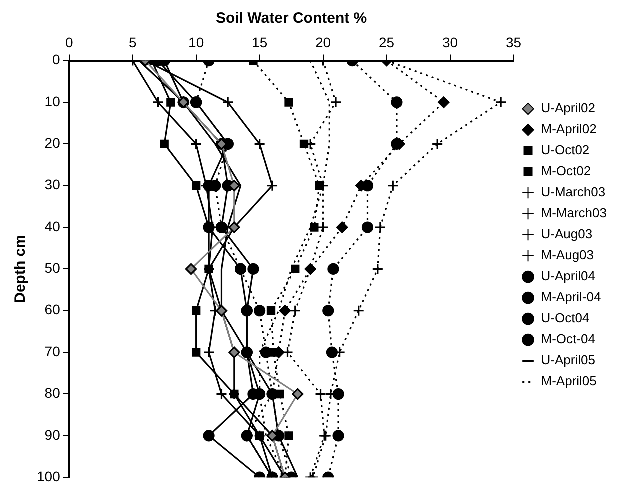  Describe the element at coordinates (574, 213) in the screenshot. I see `legend-label: M-March03` at that location.